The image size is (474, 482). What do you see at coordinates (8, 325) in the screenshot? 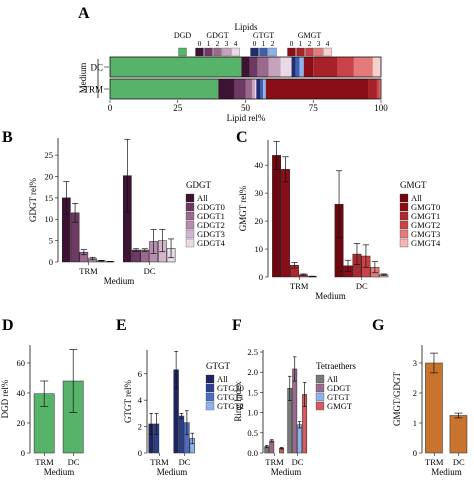
I see `panel-label-d: D` at bounding box center [8, 325].